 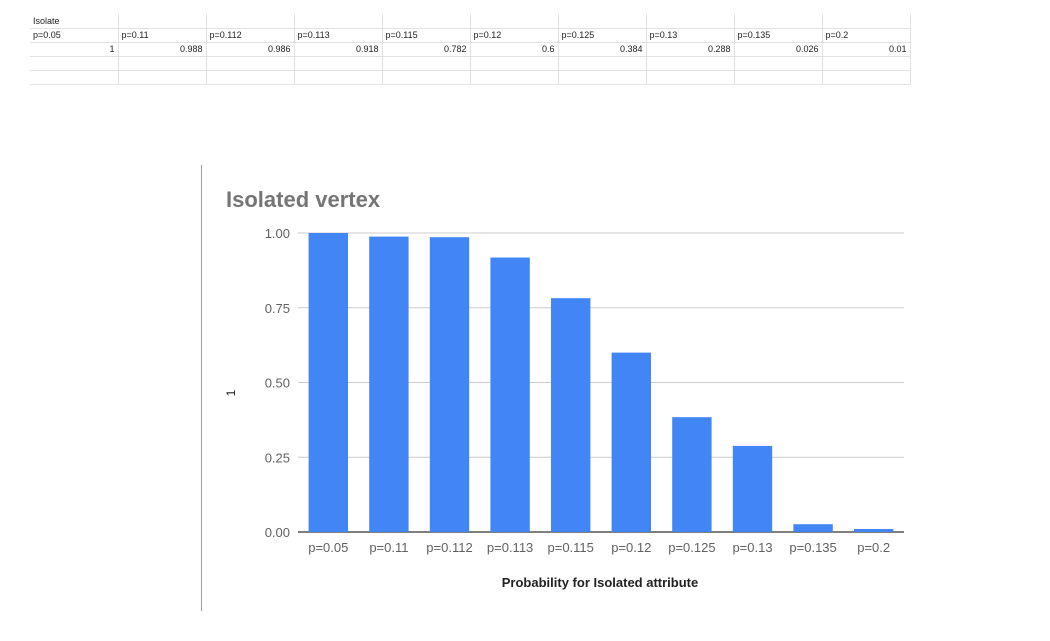 What do you see at coordinates (690, 35) in the screenshot?
I see `sheet-cell: p=0.13` at bounding box center [690, 35].